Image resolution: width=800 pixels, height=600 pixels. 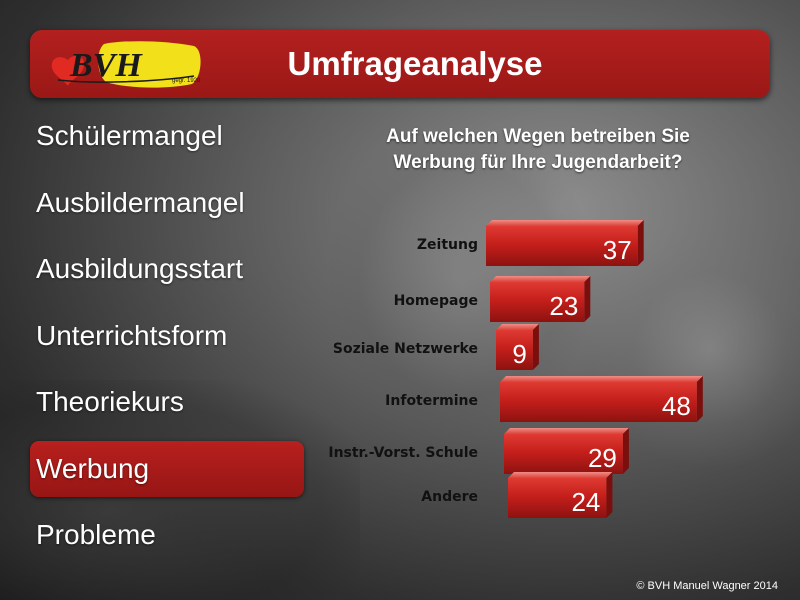 What do you see at coordinates (403, 453) in the screenshot?
I see `category-label: Instr.-Vorst. Schule` at bounding box center [403, 453].